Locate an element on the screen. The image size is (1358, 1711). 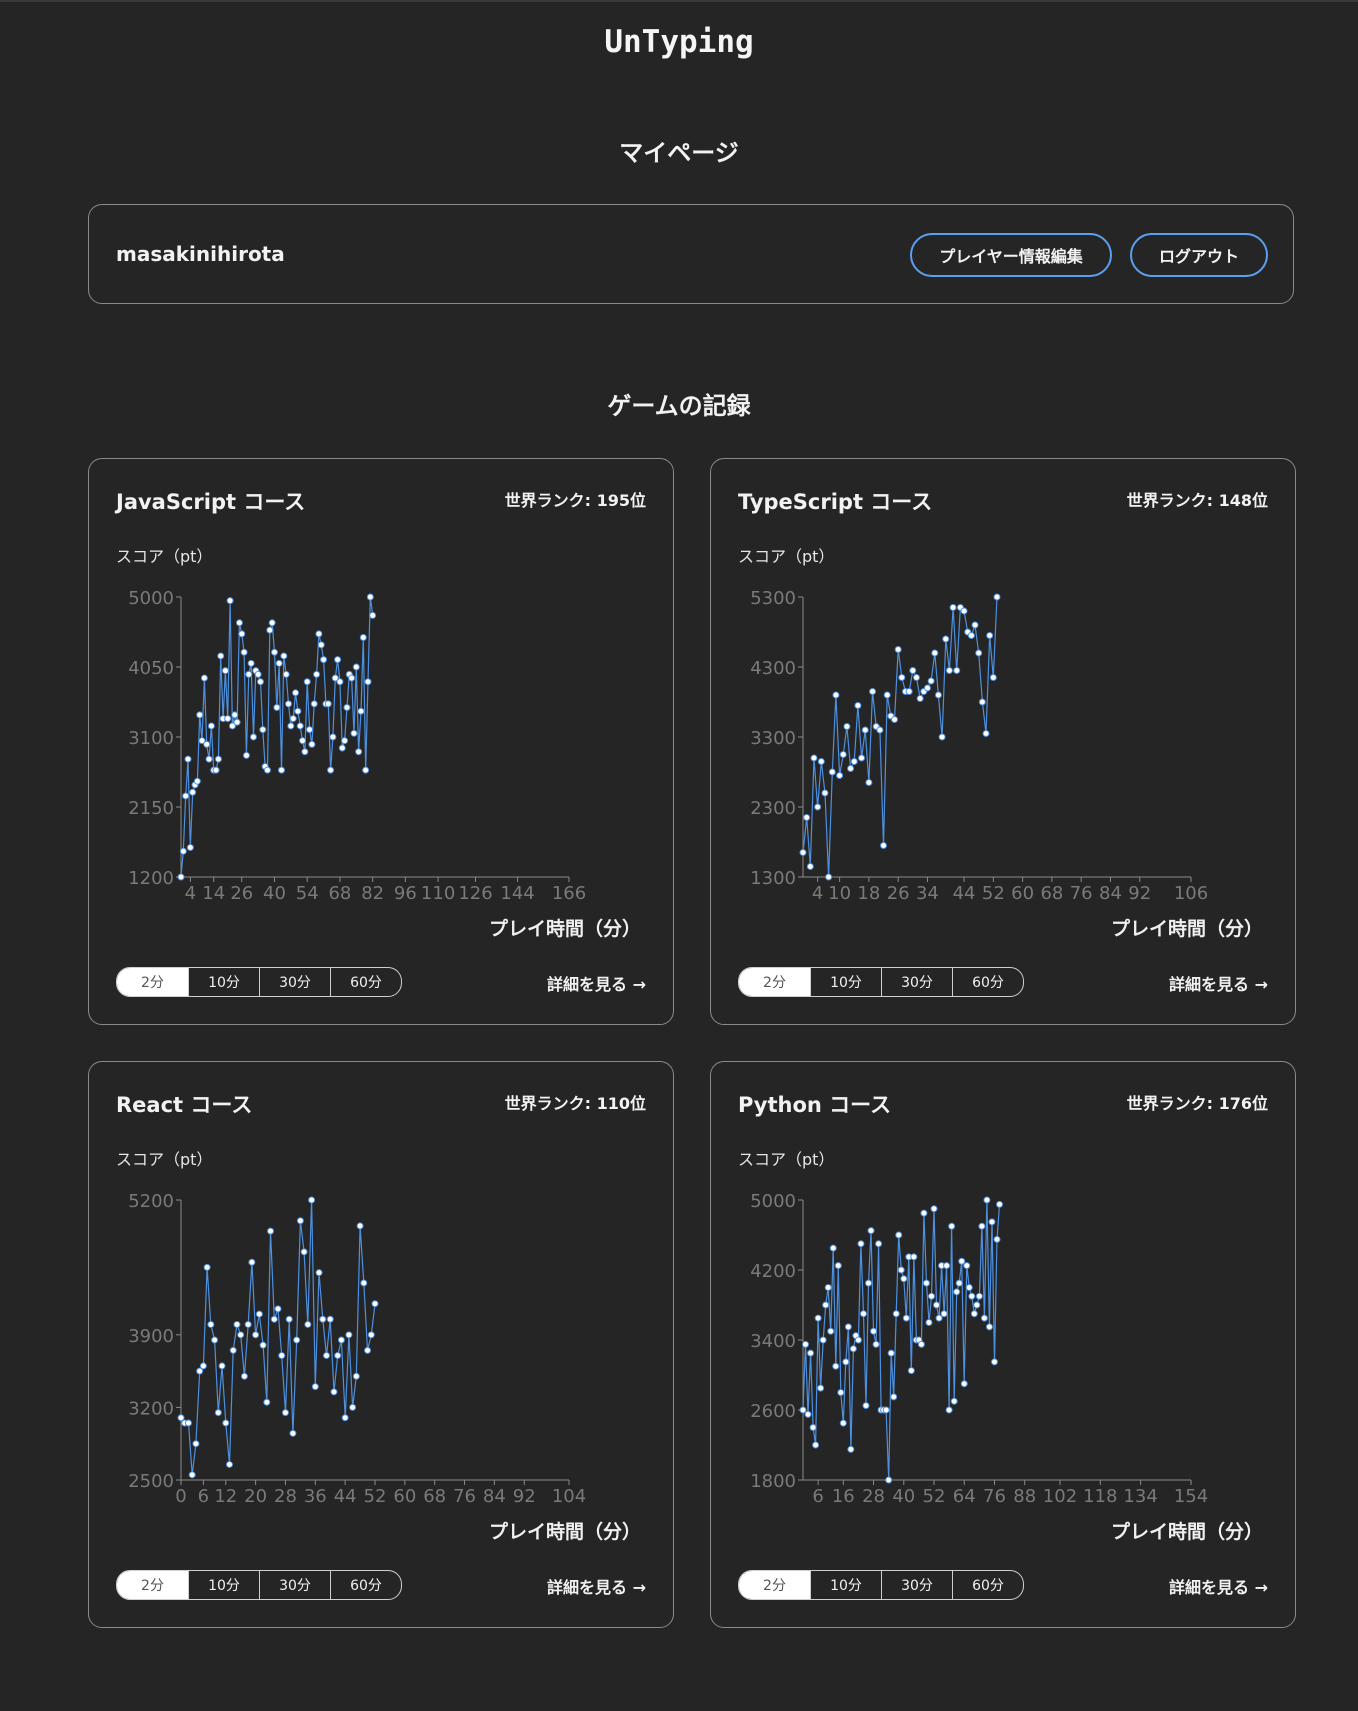
x-tick-label: 64 is located at coordinates (964, 1496).